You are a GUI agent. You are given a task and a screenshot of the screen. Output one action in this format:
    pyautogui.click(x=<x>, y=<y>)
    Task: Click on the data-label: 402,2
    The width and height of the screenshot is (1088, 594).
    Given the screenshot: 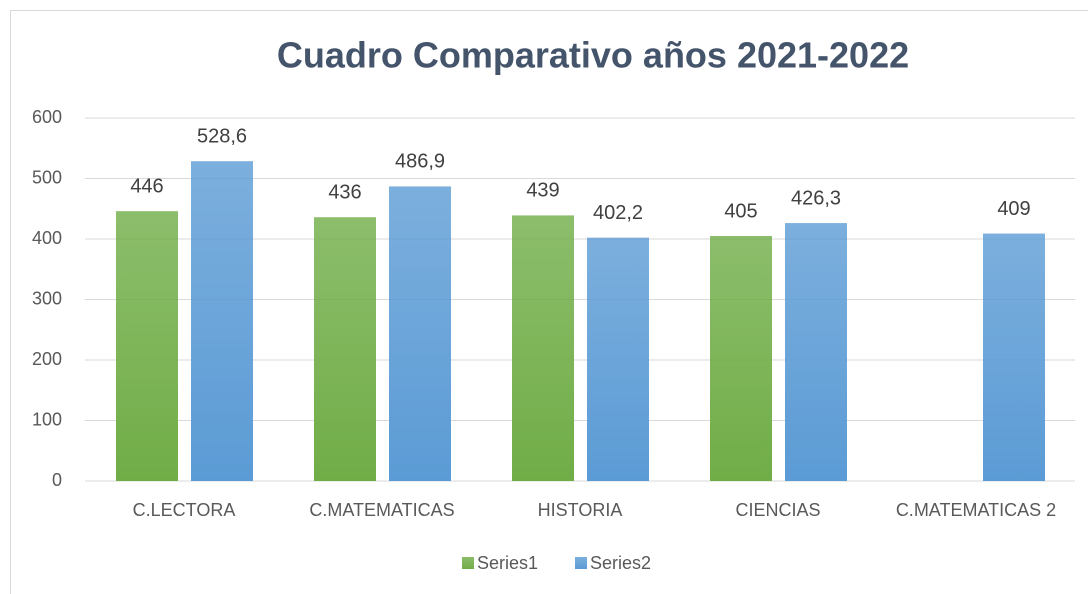 What is the action you would take?
    pyautogui.click(x=618, y=213)
    